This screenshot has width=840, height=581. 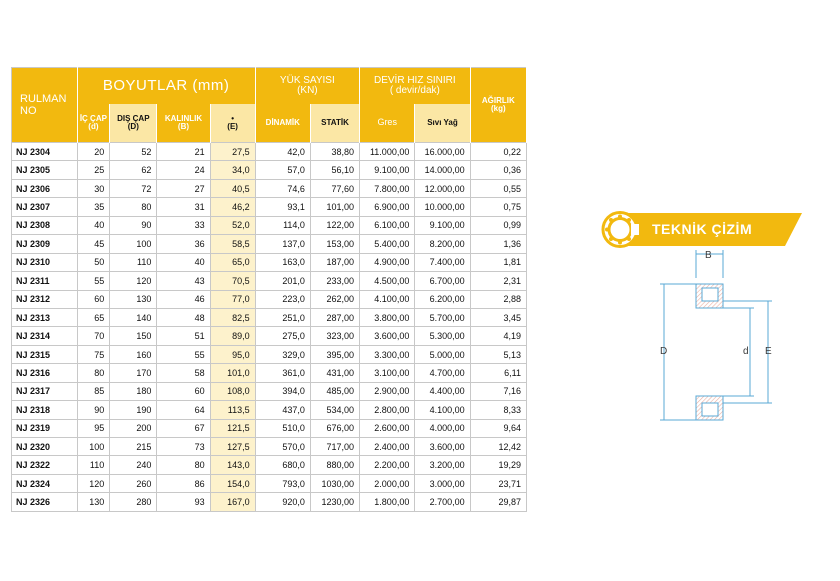 I want to click on cell-gres: 11.000,00, so click(x=387, y=151).